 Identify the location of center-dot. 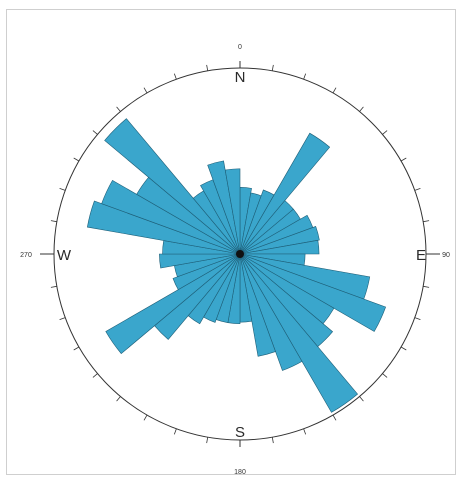
(240, 254).